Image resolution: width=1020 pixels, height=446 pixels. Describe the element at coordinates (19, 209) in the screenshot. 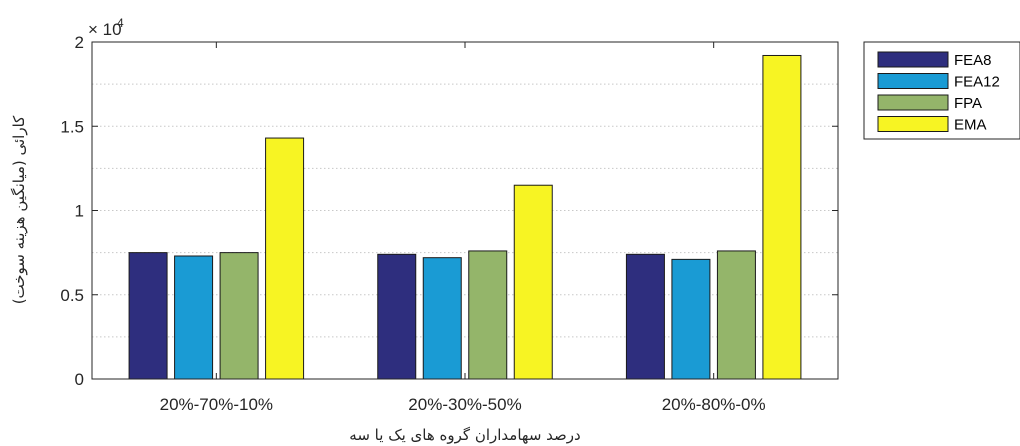

I see `y-axis-label: کارائی (میانگین هزینه سوخت)` at that location.